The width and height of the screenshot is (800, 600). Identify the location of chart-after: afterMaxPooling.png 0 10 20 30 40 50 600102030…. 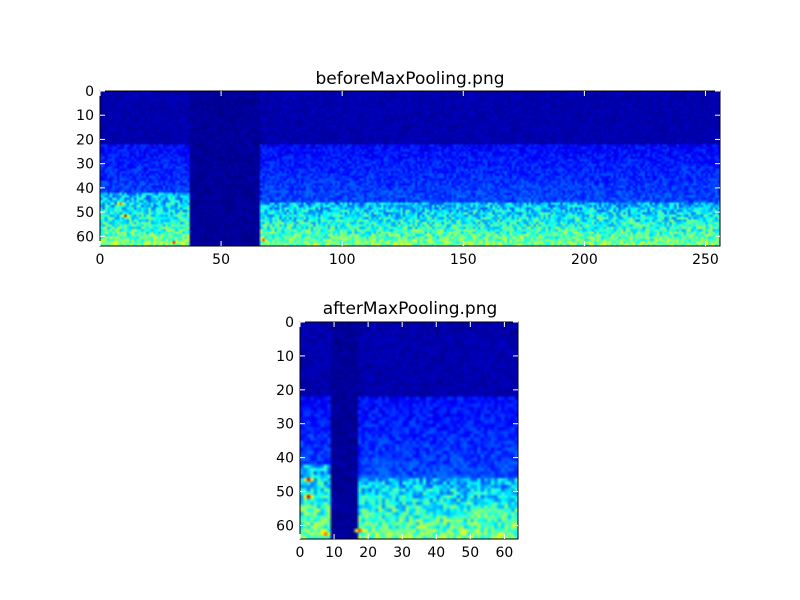
(397, 430).